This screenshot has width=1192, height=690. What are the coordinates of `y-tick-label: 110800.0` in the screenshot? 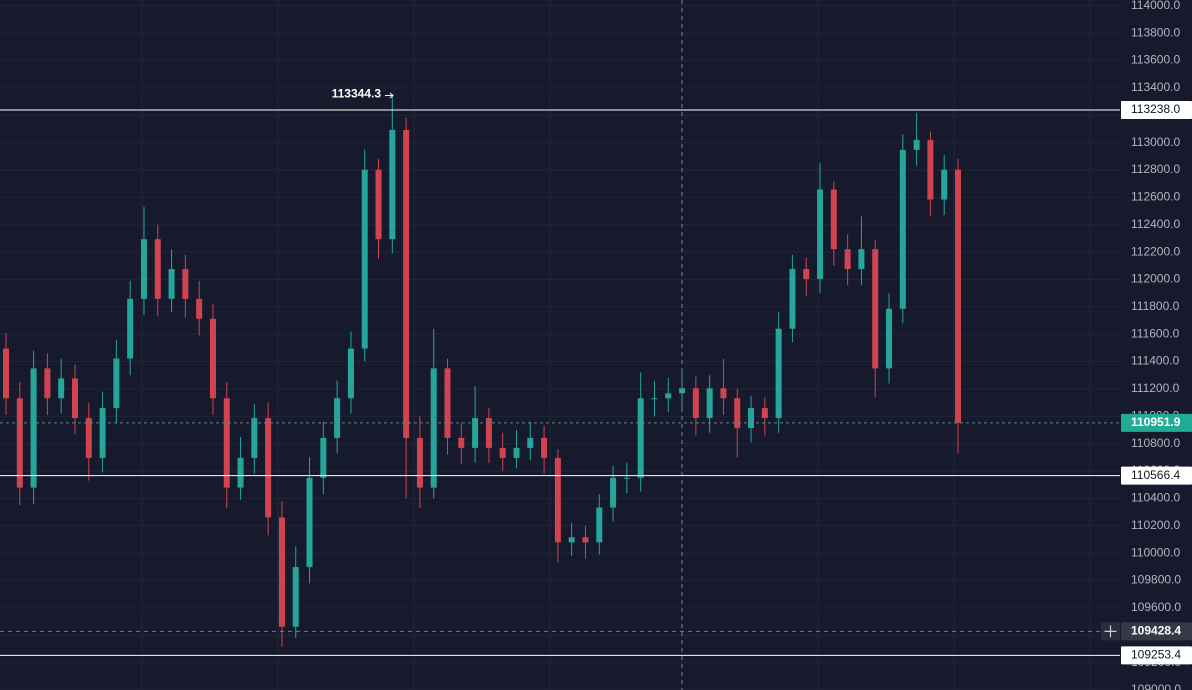 It's located at (1155, 443).